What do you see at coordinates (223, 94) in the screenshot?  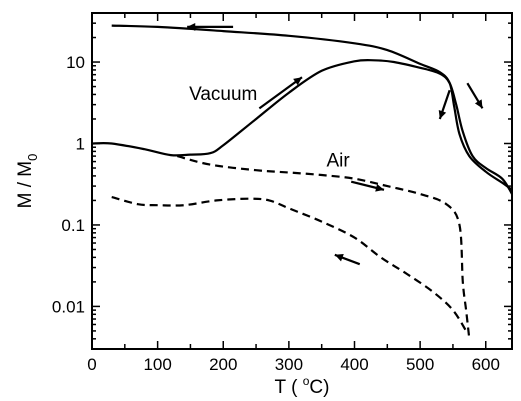 I see `annotation-vacuum: Vacuum` at bounding box center [223, 94].